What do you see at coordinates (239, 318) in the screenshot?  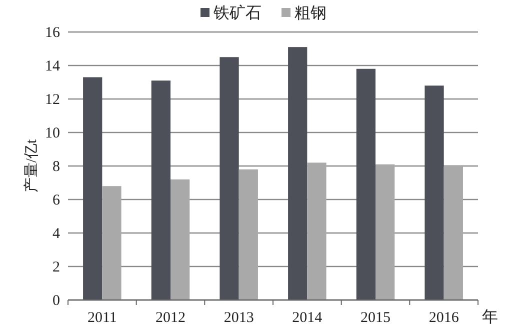 I see `x-tick-label: 2013` at bounding box center [239, 318].